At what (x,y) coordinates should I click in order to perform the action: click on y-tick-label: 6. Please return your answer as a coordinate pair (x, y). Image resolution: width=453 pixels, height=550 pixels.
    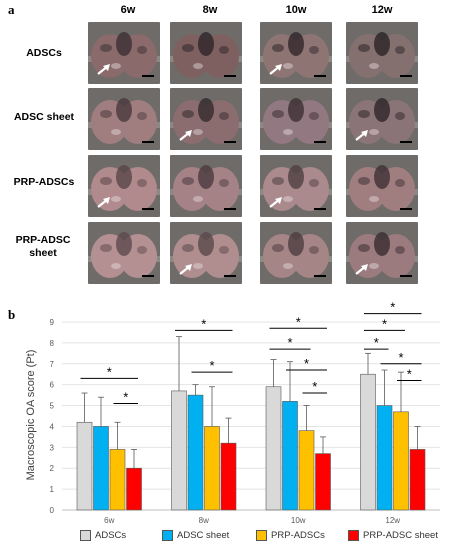
    Looking at the image, I should click on (52, 385).